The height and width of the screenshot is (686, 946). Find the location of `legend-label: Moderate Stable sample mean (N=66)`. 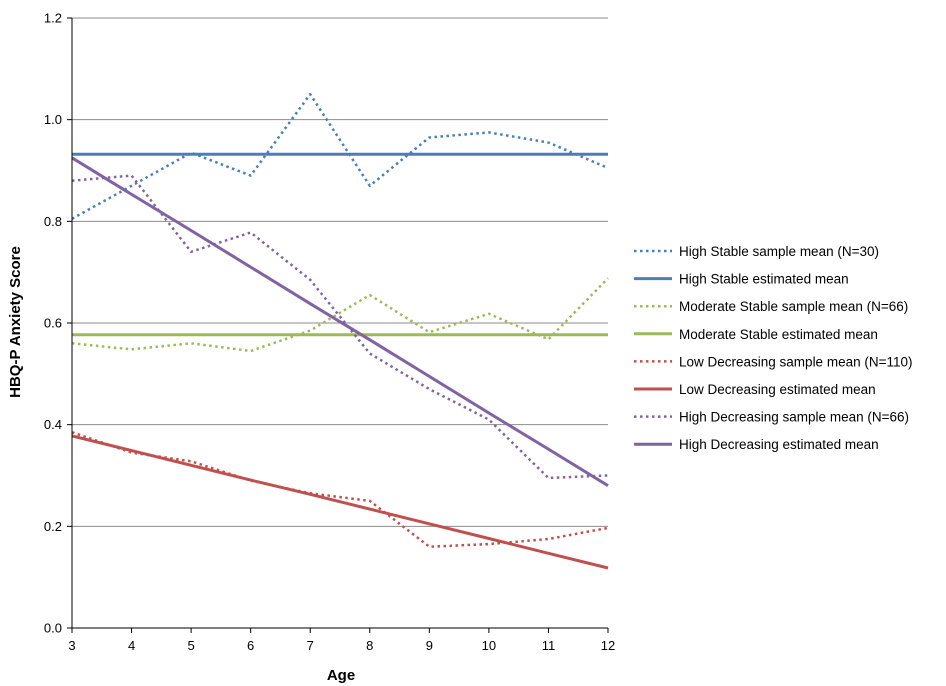

legend-label: Moderate Stable sample mean (N=66) is located at coordinates (793, 306).